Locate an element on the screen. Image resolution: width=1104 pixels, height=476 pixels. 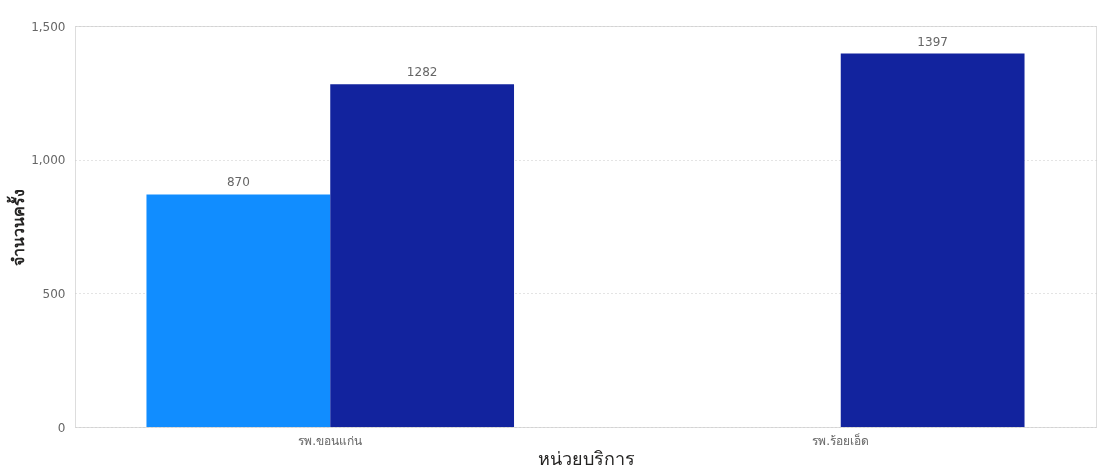
data-label: 1282 is located at coordinates (422, 72).